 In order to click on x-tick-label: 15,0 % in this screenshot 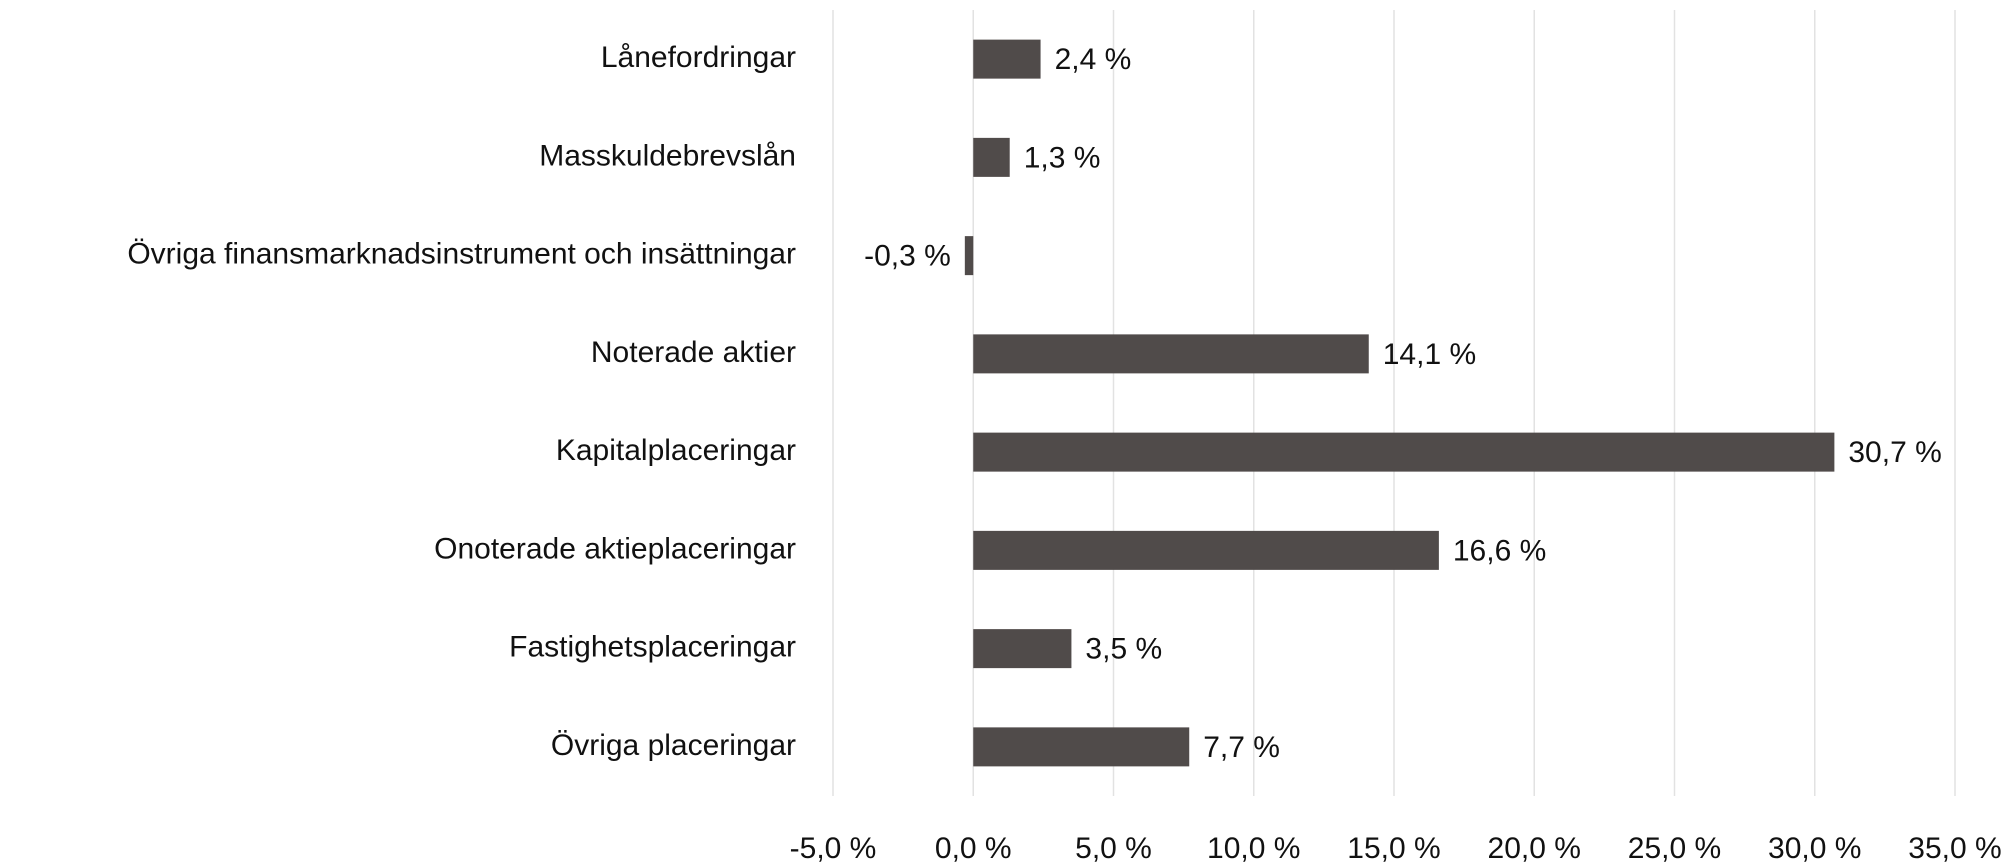, I will do `click(1393, 848)`.